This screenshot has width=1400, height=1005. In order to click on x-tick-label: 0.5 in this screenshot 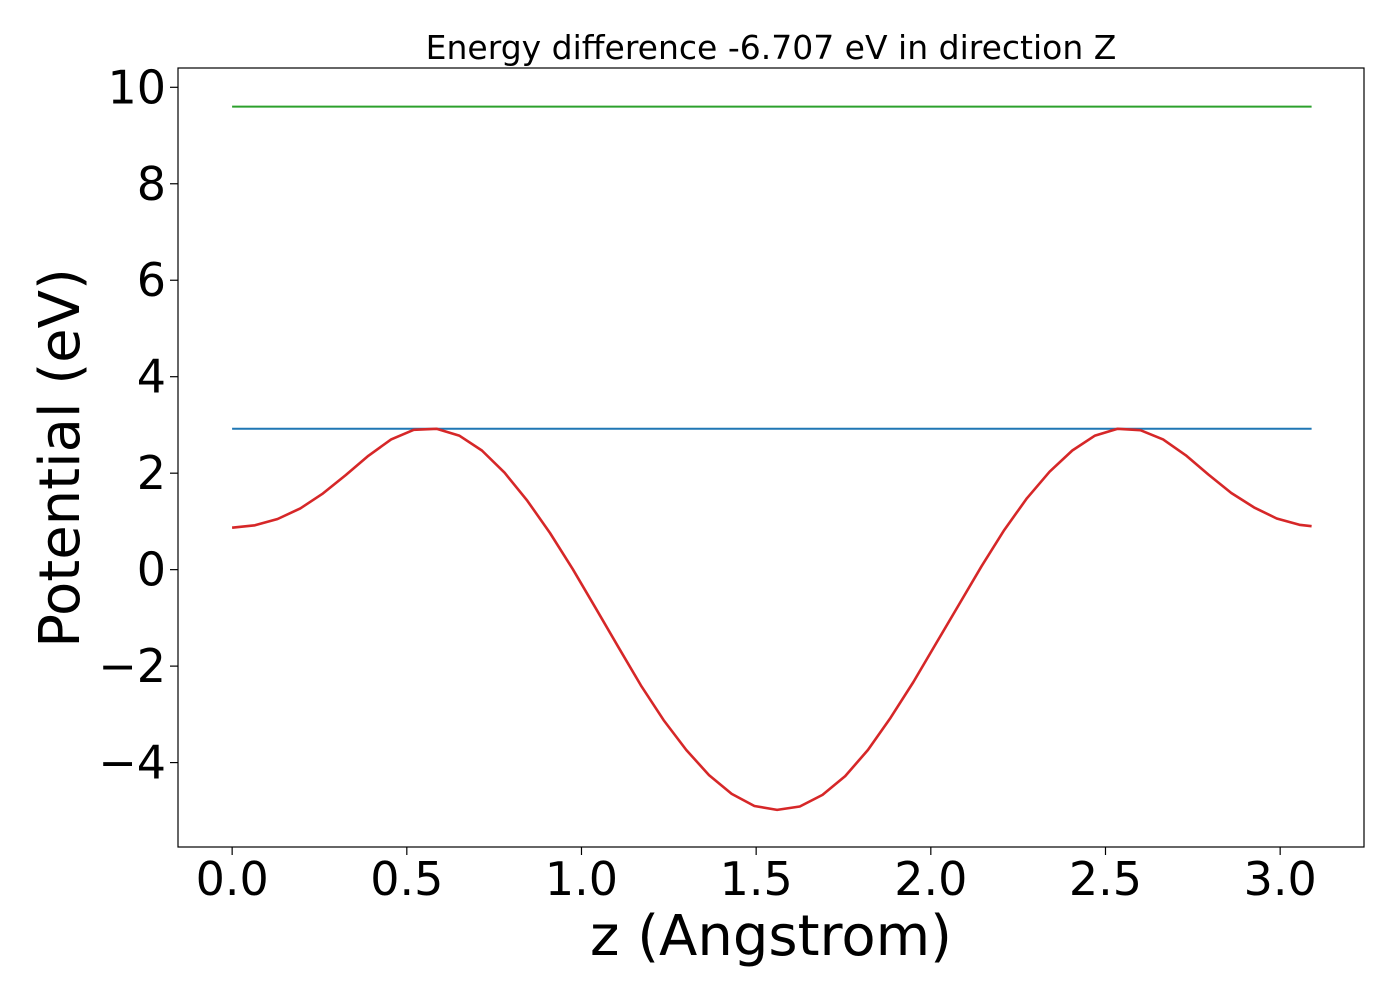, I will do `click(406, 879)`.